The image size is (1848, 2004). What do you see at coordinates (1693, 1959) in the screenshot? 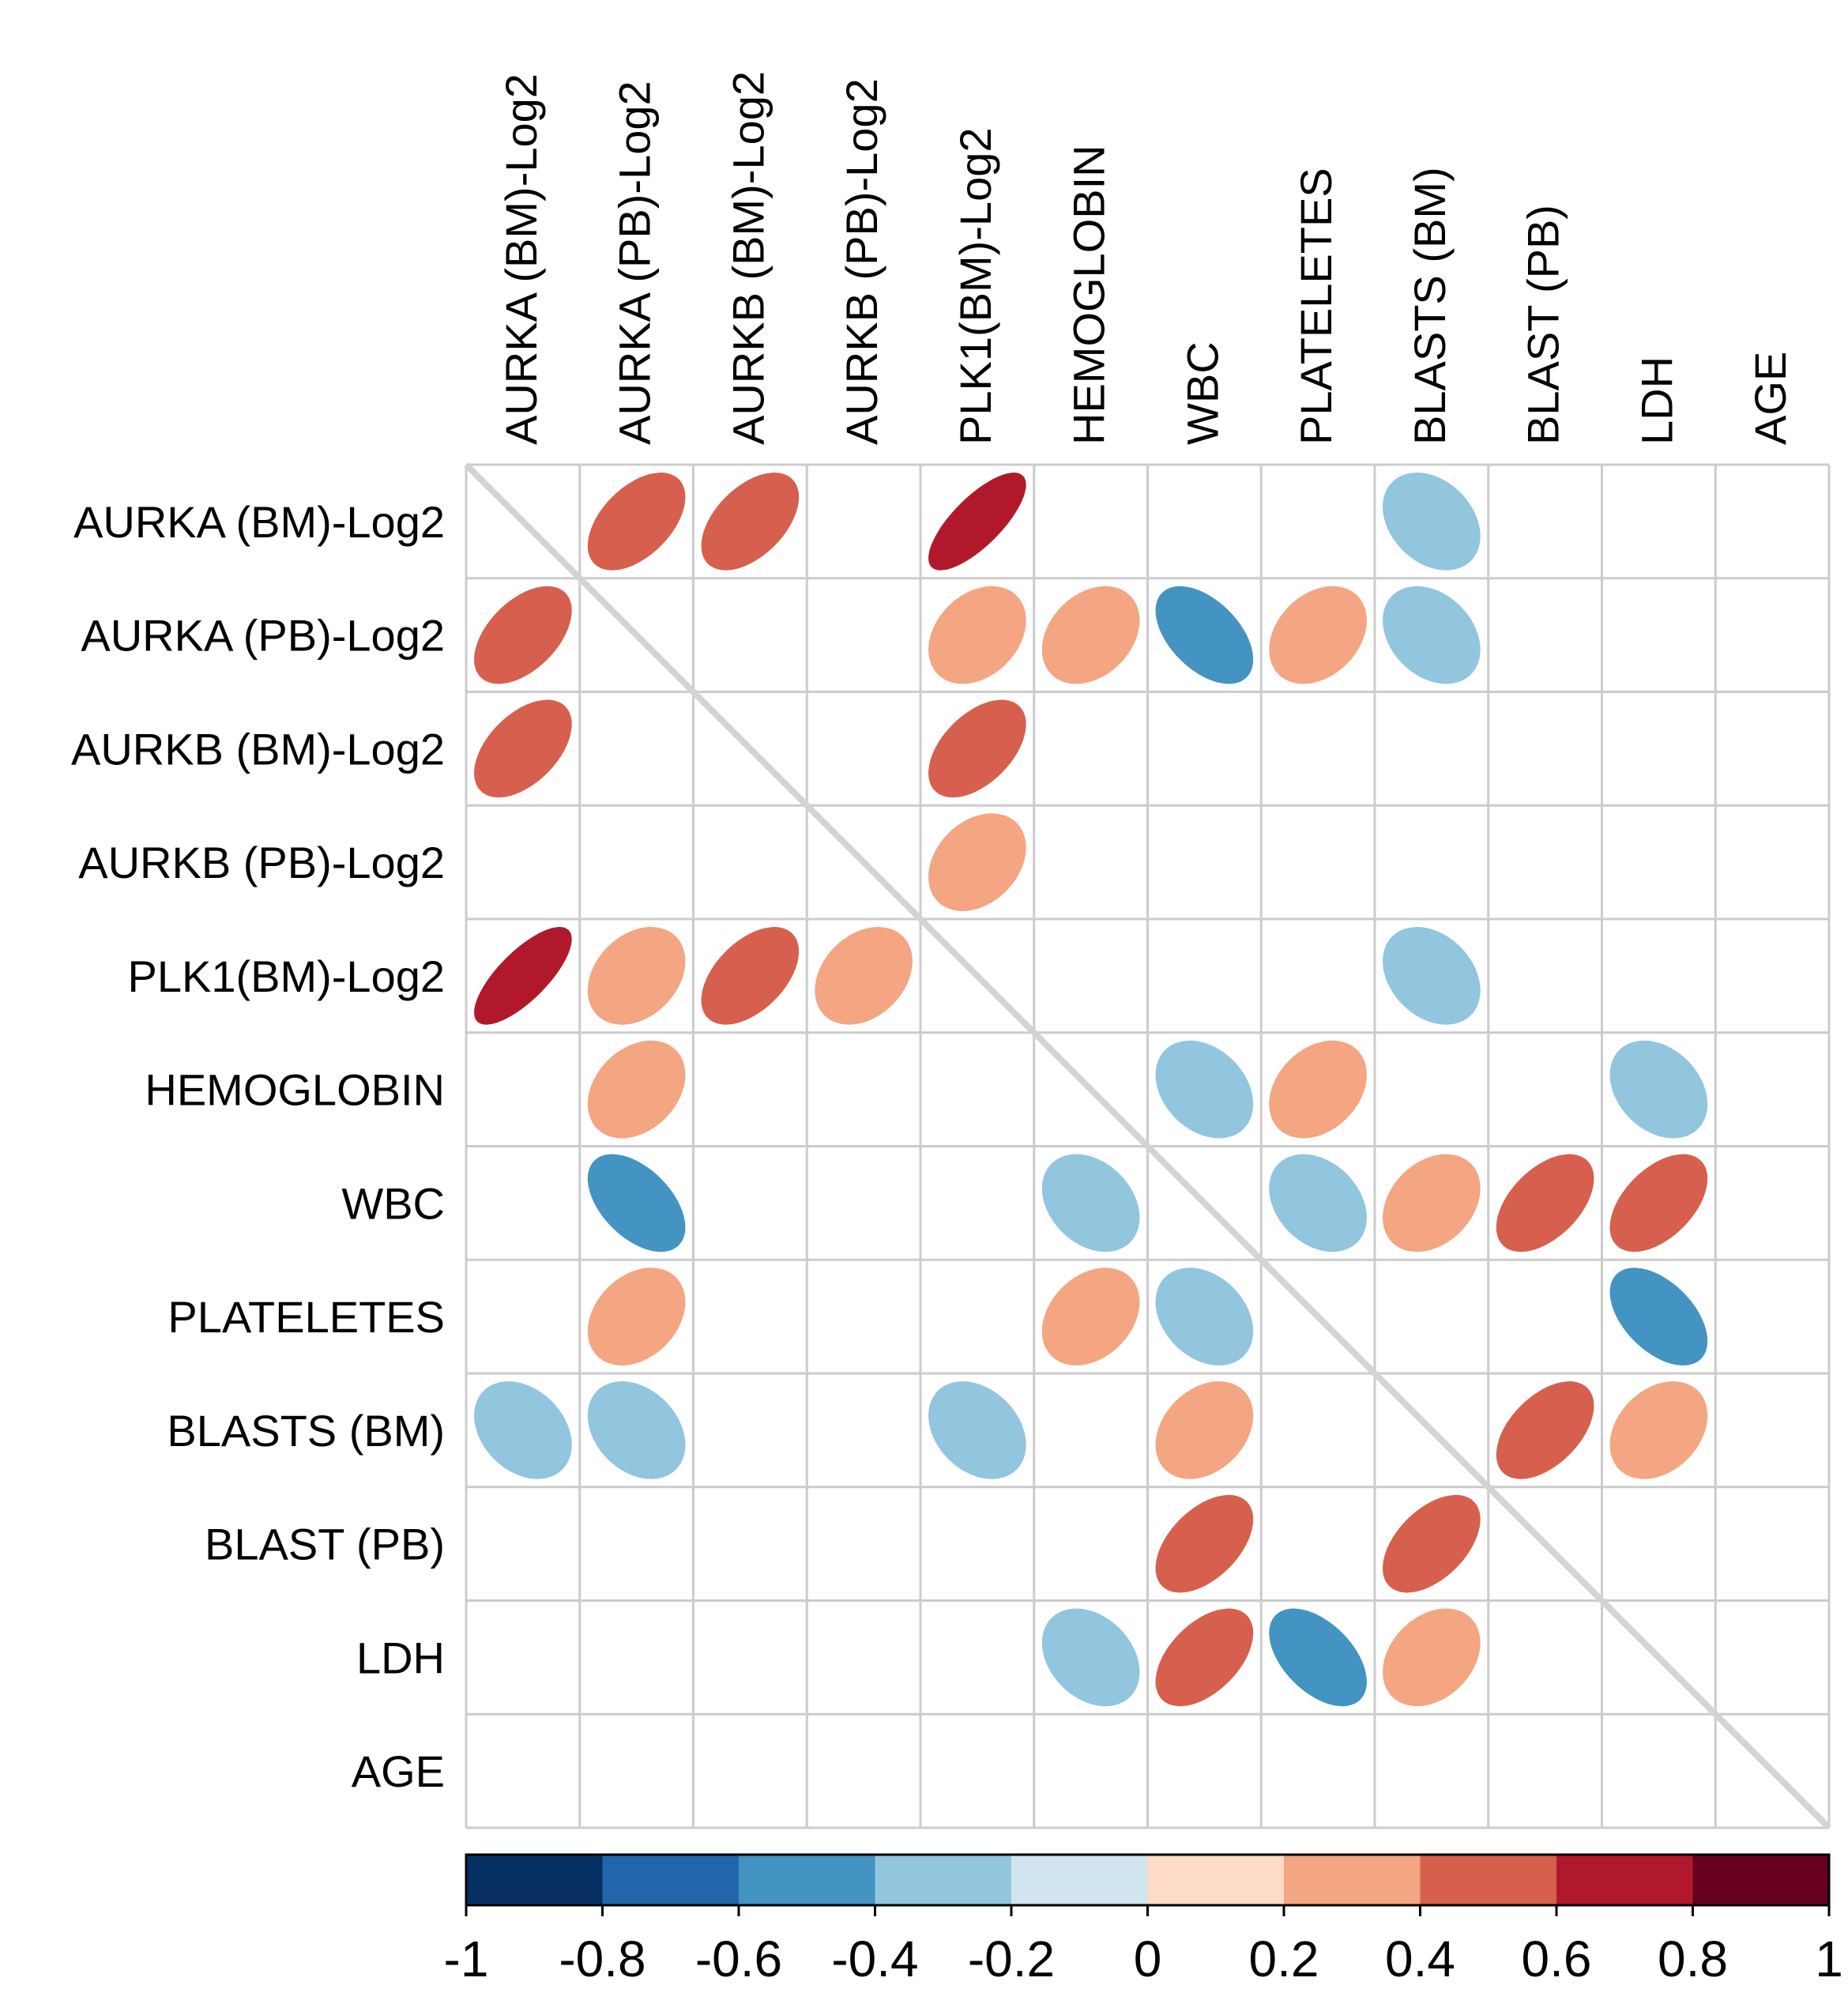
I see `legend-tick-label: 0.8` at bounding box center [1693, 1959].